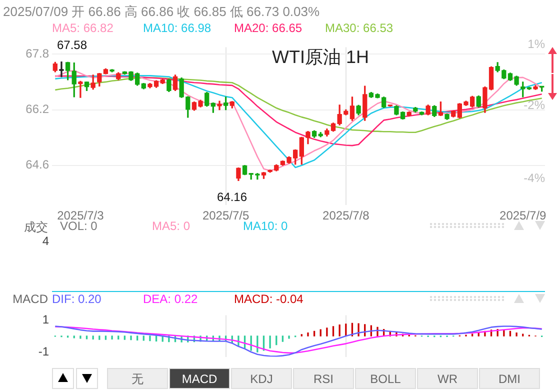 The height and width of the screenshot is (390, 559). Describe the element at coordinates (199, 378) in the screenshot. I see `text: MACD` at that location.